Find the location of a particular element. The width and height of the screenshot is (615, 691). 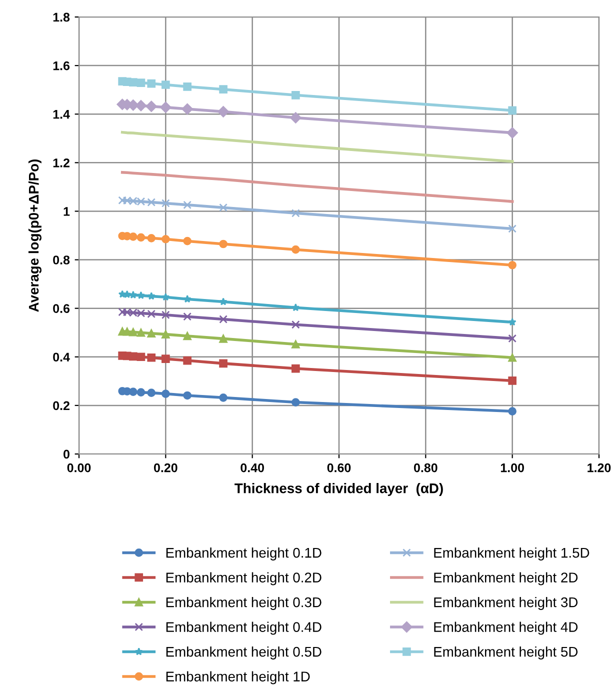

y-tick-label: 1.6 is located at coordinates (61, 65).